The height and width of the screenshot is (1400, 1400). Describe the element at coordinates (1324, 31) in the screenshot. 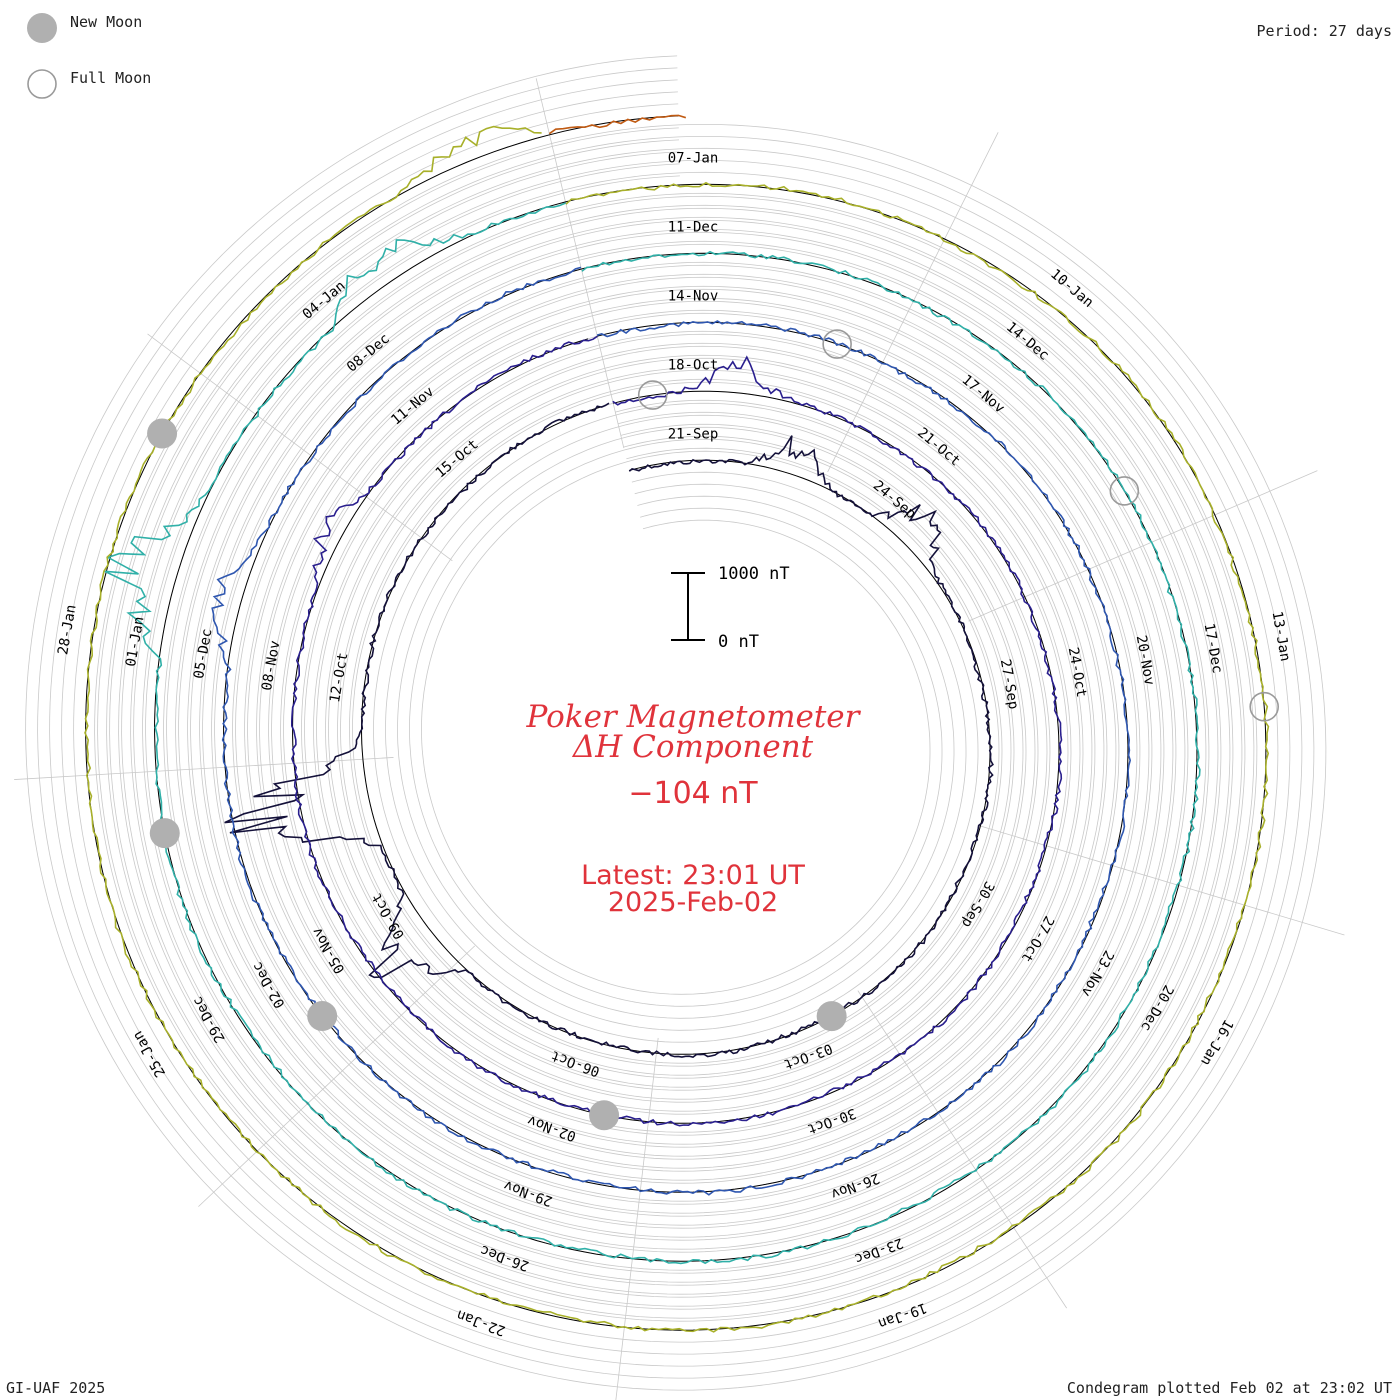

I see `period-label: Period: 27 days` at that location.